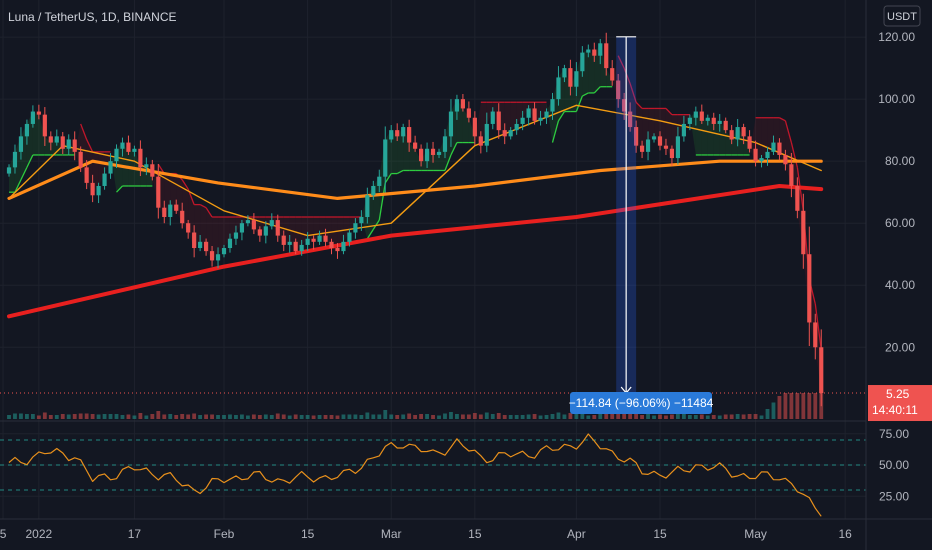  Describe the element at coordinates (426, 534) in the screenshot. I see `time-axis: 5 2022 17 Feb 15 Mar 15 Apr 15 May 16` at that location.